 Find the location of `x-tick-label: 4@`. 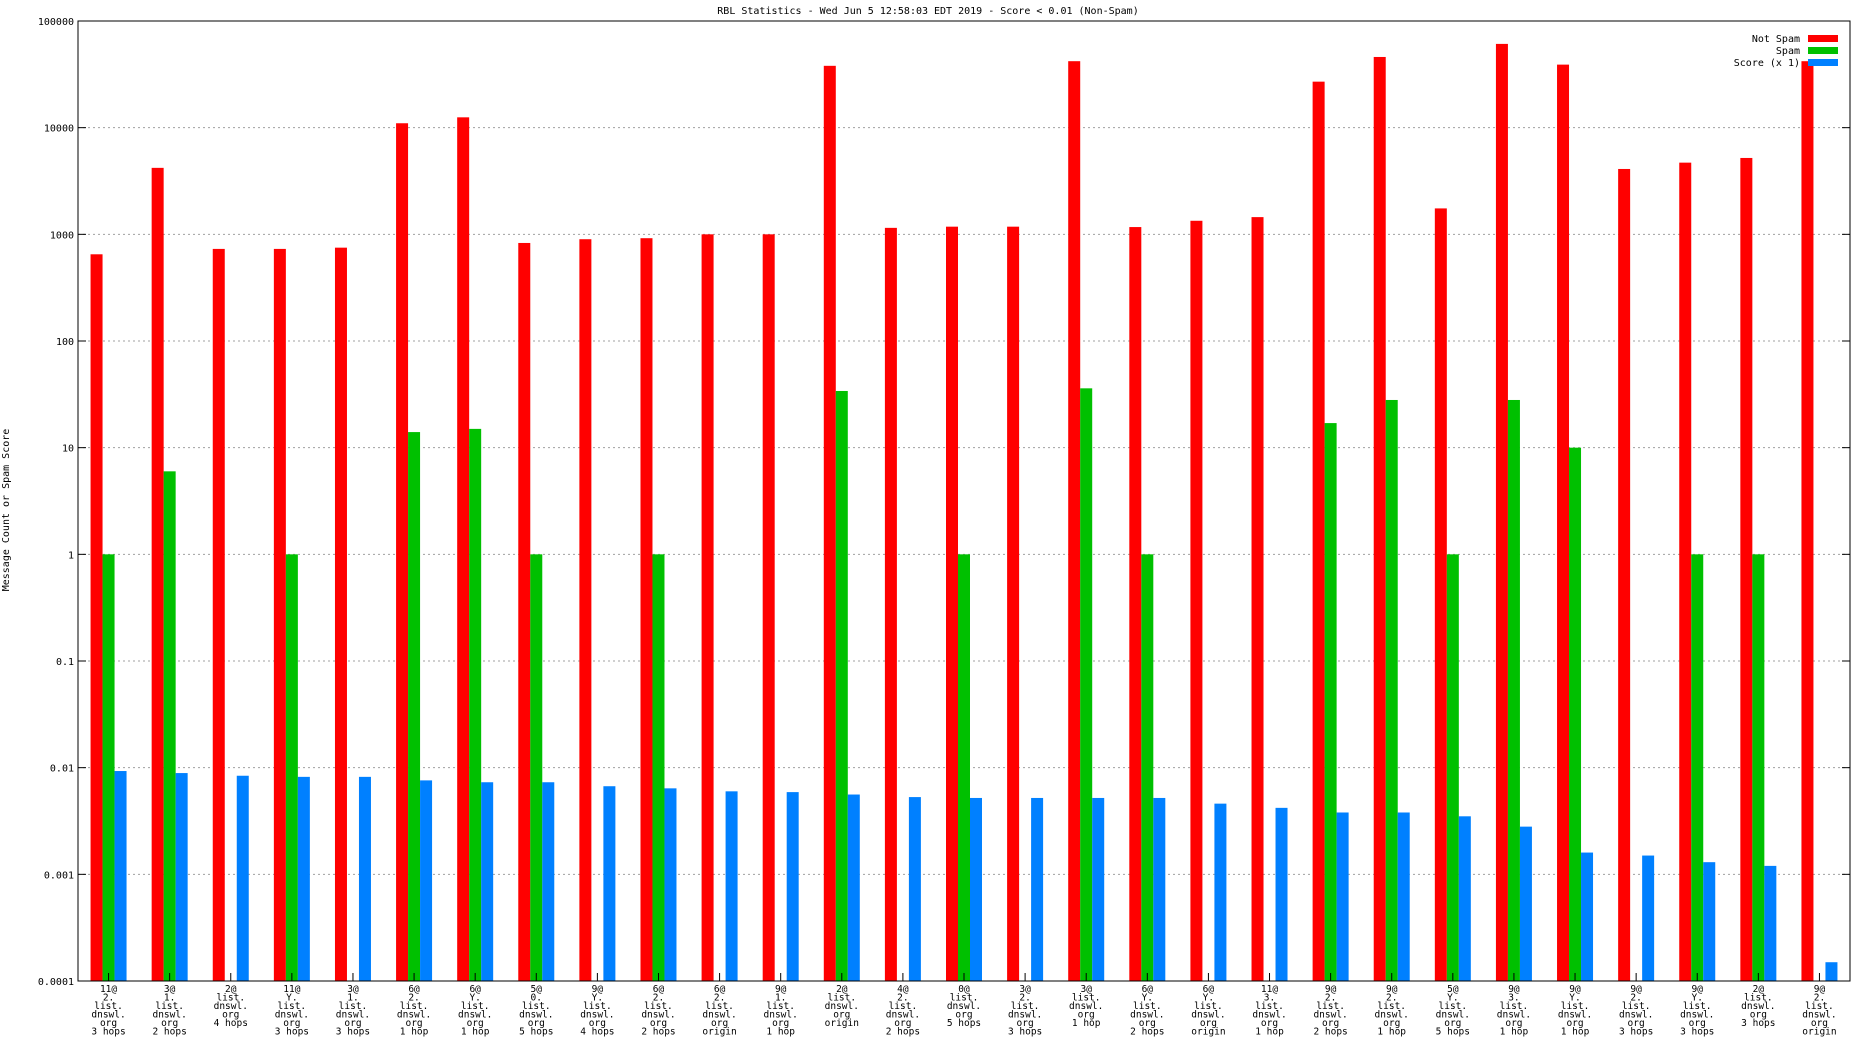

x-tick-label: 4@ is located at coordinates (903, 989).